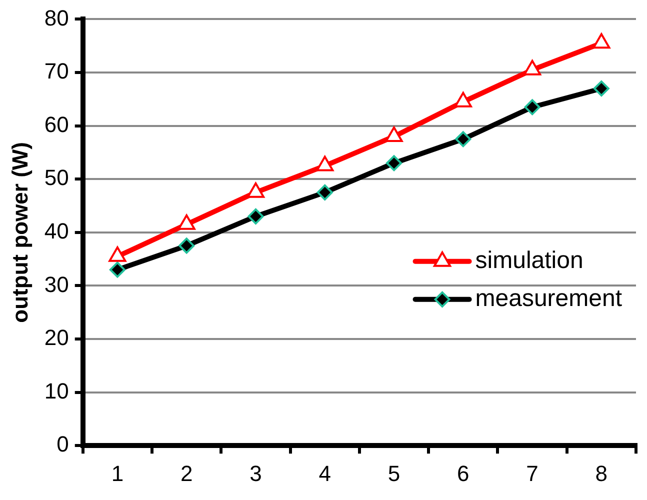 The image size is (647, 500). I want to click on x-tick-label: 1, so click(117, 473).